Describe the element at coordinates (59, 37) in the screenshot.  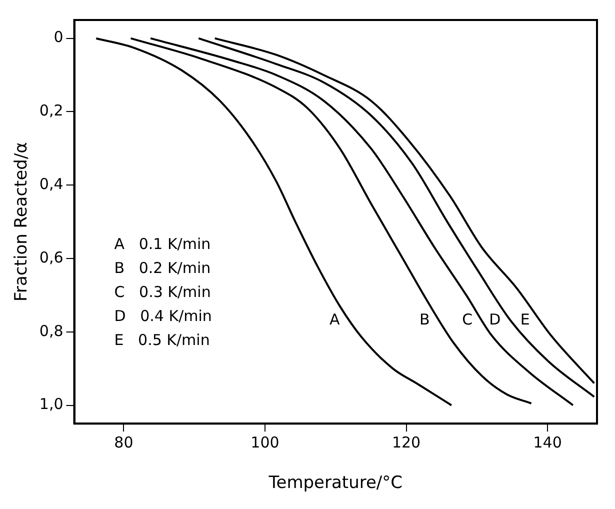
I see `y-tick-label: 0` at that location.